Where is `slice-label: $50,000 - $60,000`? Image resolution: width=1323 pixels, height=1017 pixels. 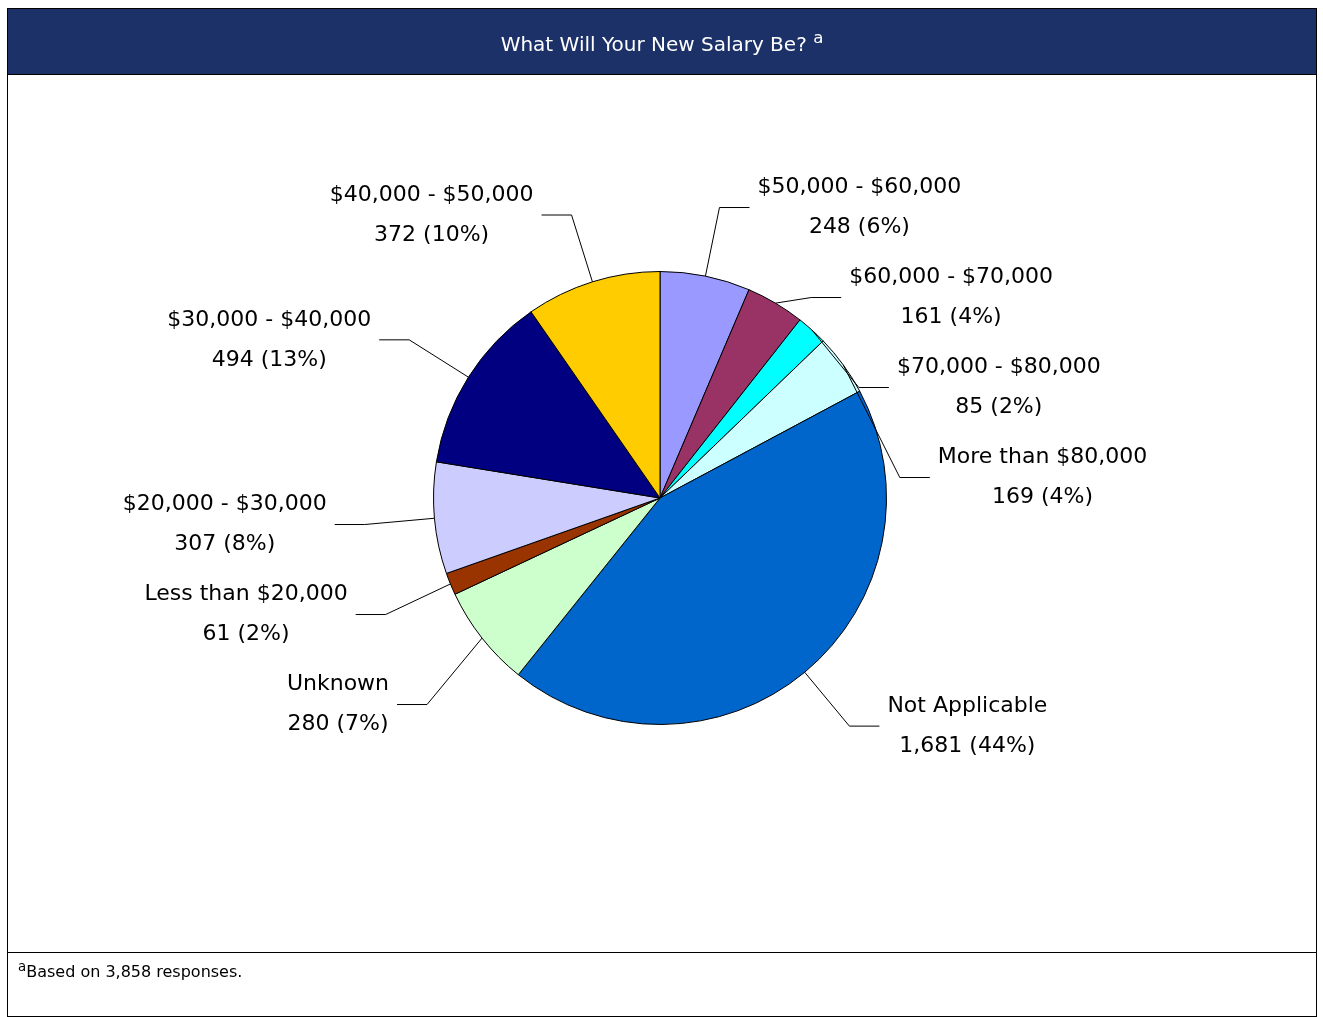 slice-label: $50,000 - $60,000 is located at coordinates (859, 186).